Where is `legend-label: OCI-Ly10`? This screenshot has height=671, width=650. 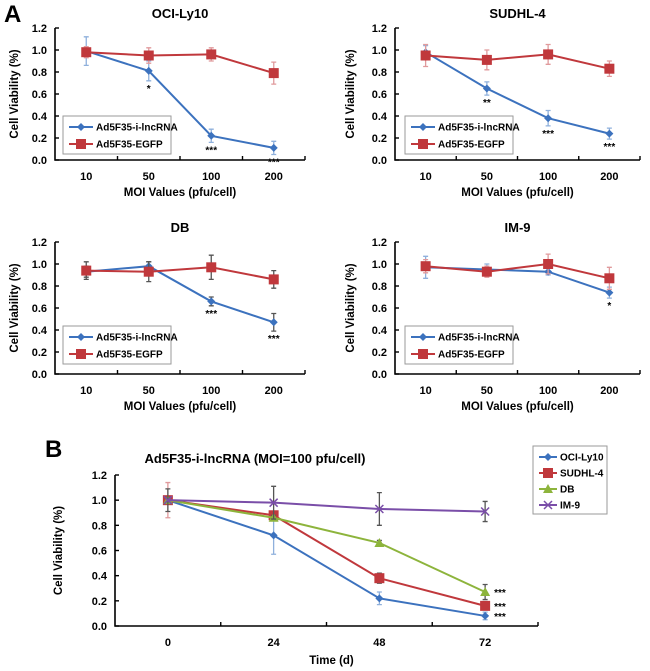
legend-label: OCI-Ly10 is located at coordinates (582, 458).